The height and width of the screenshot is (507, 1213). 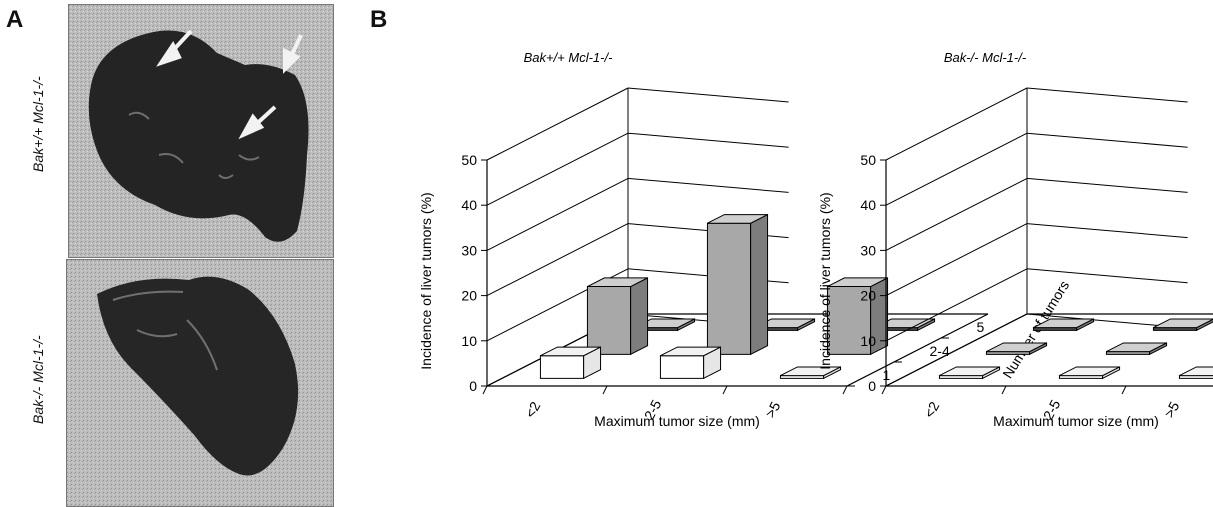 What do you see at coordinates (940, 351) in the screenshot?
I see `z-tick-label: 2-4` at bounding box center [940, 351].